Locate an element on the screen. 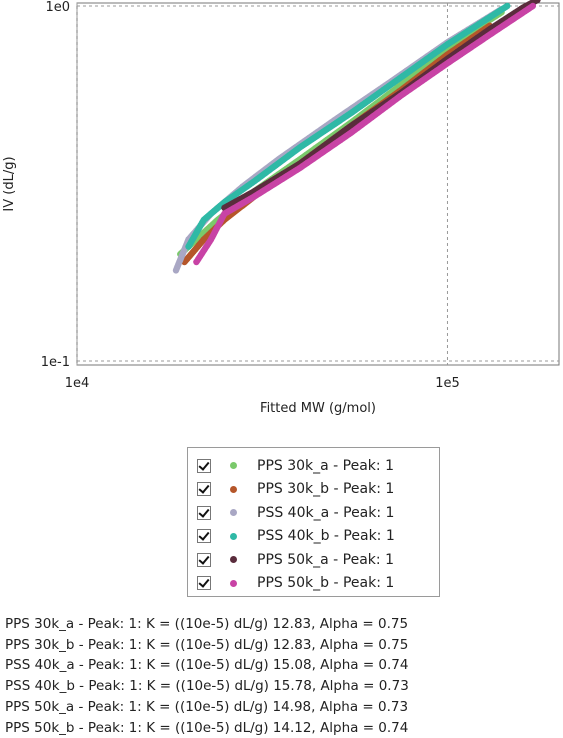 The image size is (563, 738). legend-item: PPS 30k_b - Peak: 1 is located at coordinates (313, 490).